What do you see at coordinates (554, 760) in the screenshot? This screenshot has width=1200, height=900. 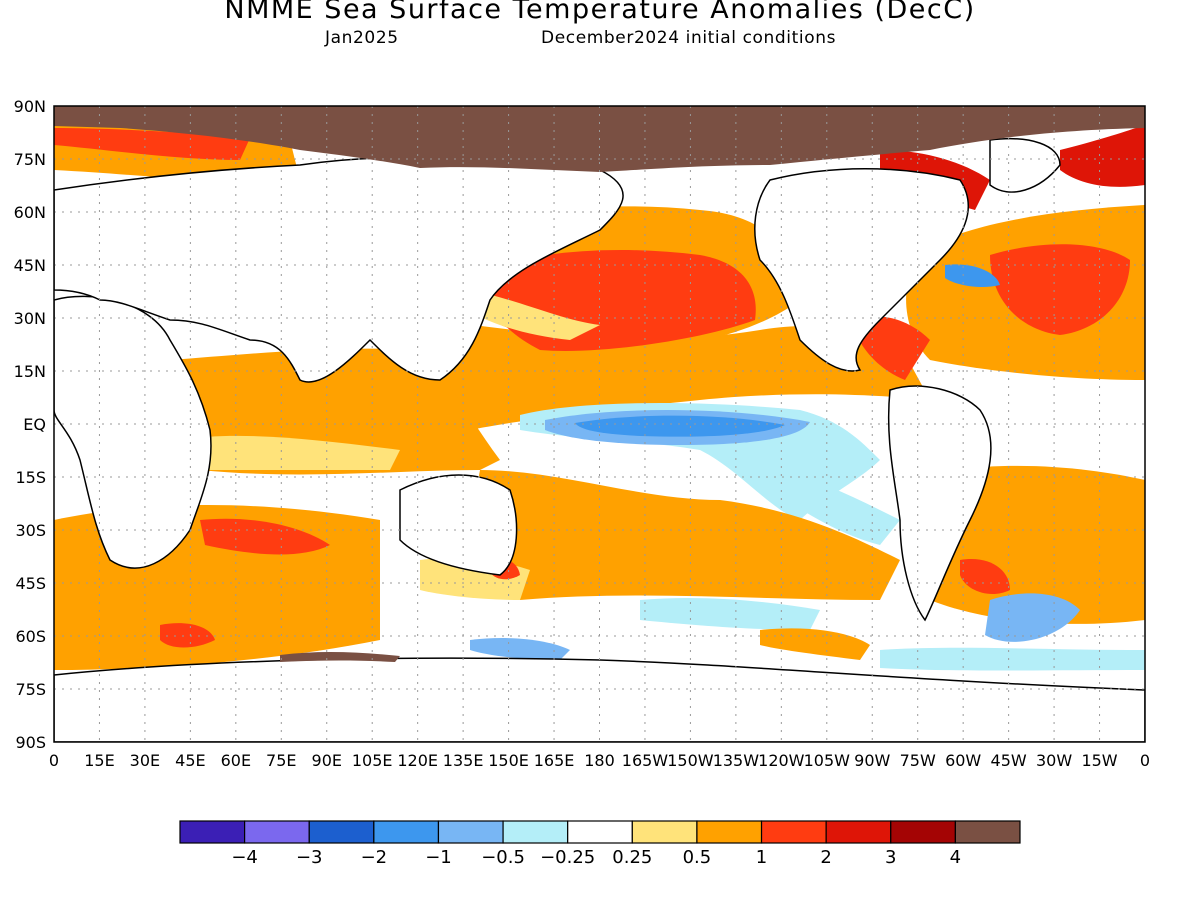 I see `lon-tick-label: 165E` at bounding box center [554, 760].